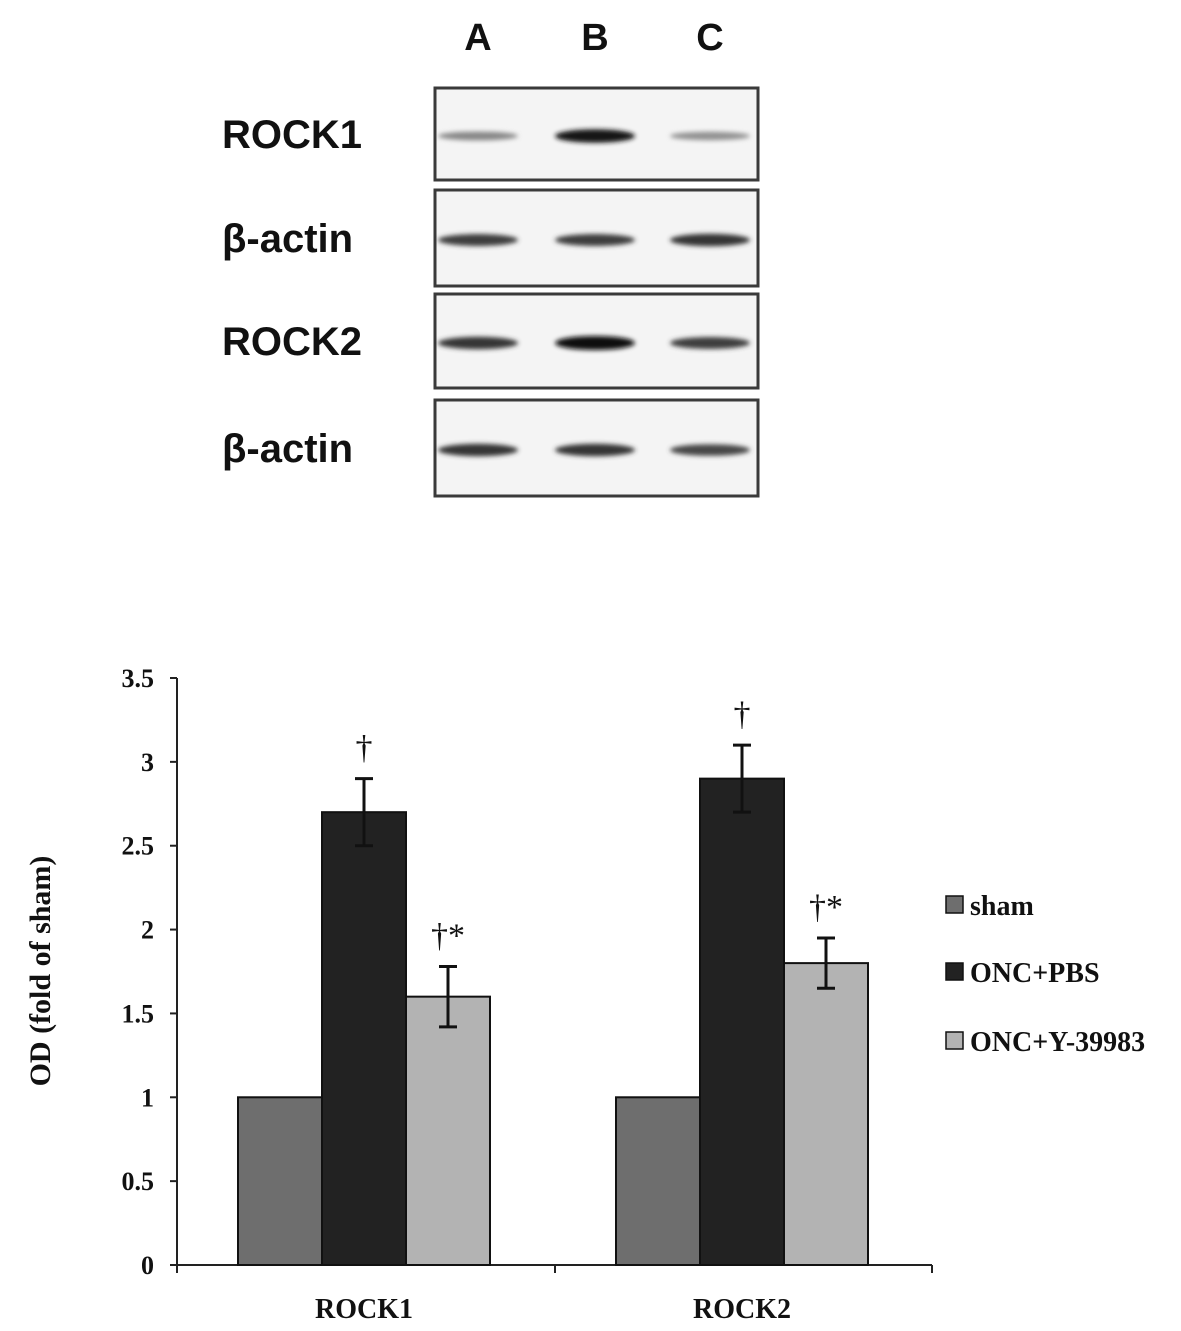 Image resolution: width=1181 pixels, height=1331 pixels. Describe the element at coordinates (742, 1022) in the screenshot. I see `bar-onc-pbs-rock2` at that location.